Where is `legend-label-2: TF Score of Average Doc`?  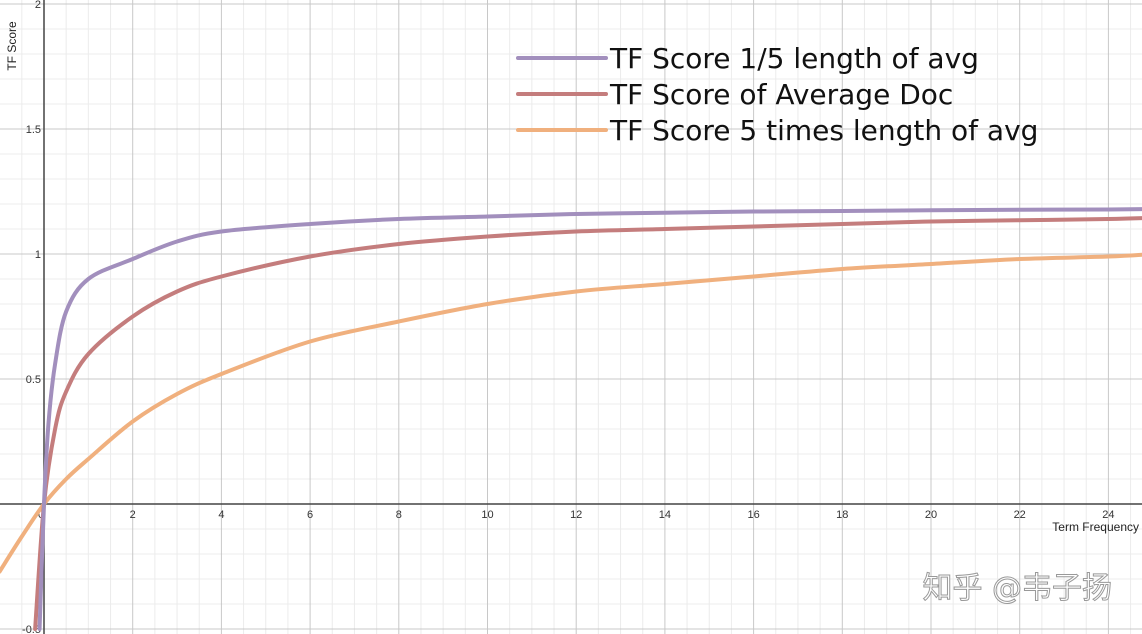 legend-label-2: TF Score of Average Doc is located at coordinates (781, 94).